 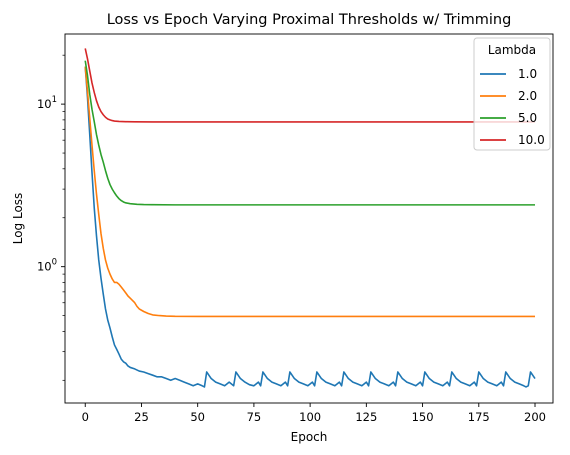 I want to click on legend-box, so click(x=512, y=94).